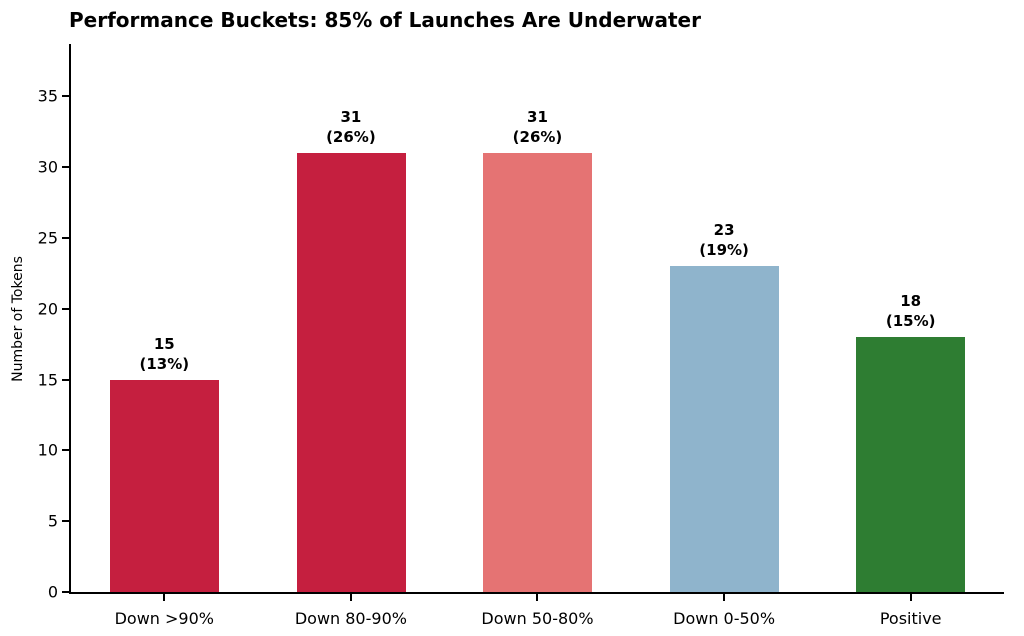 The image size is (1024, 636). Describe the element at coordinates (537, 618) in the screenshot. I see `x-tick-label: Down 50-80%` at that location.